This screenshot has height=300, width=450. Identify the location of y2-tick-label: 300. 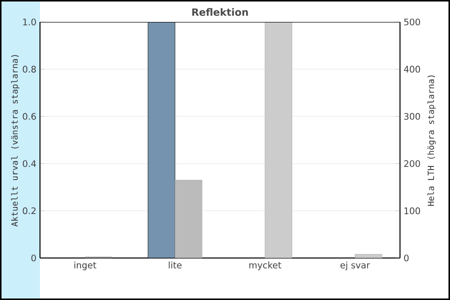
(412, 116).